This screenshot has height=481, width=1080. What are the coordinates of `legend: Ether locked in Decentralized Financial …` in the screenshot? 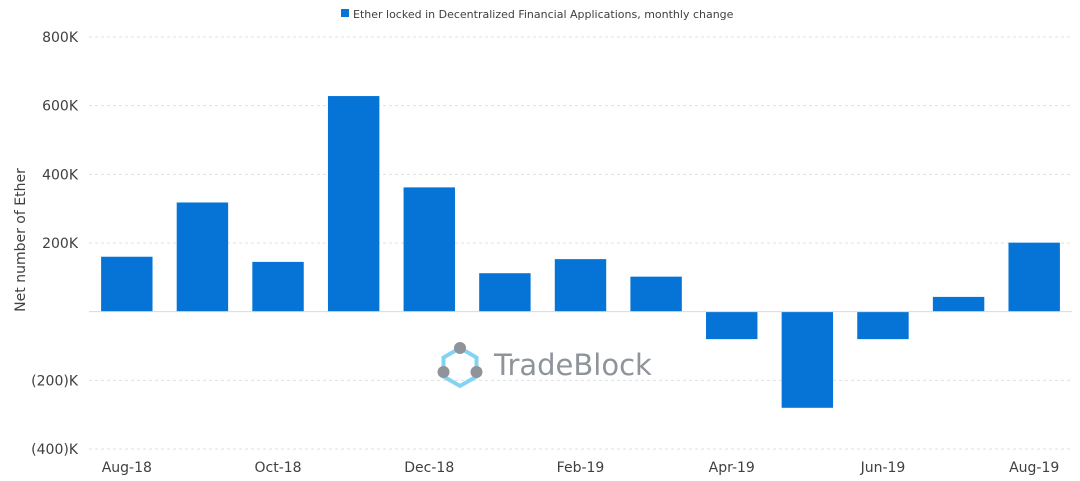 It's located at (537, 14).